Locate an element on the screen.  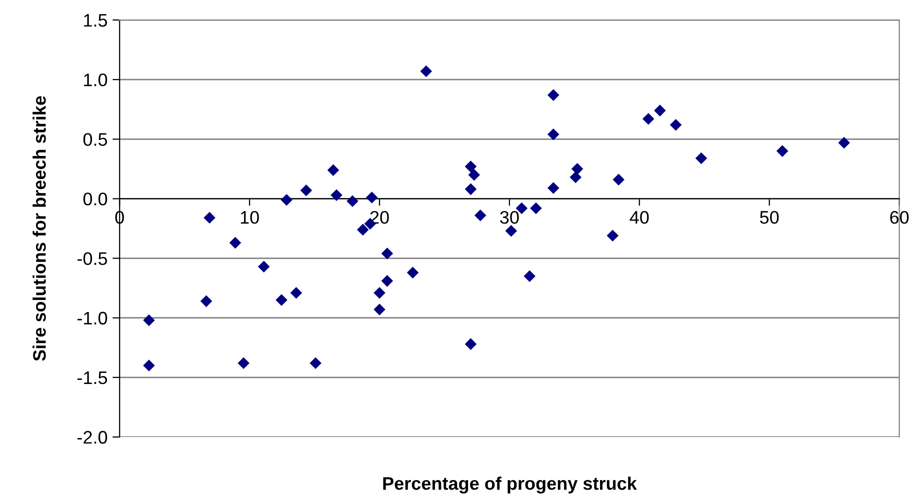
y-tick-label: -1.5 is located at coordinates (92, 378).